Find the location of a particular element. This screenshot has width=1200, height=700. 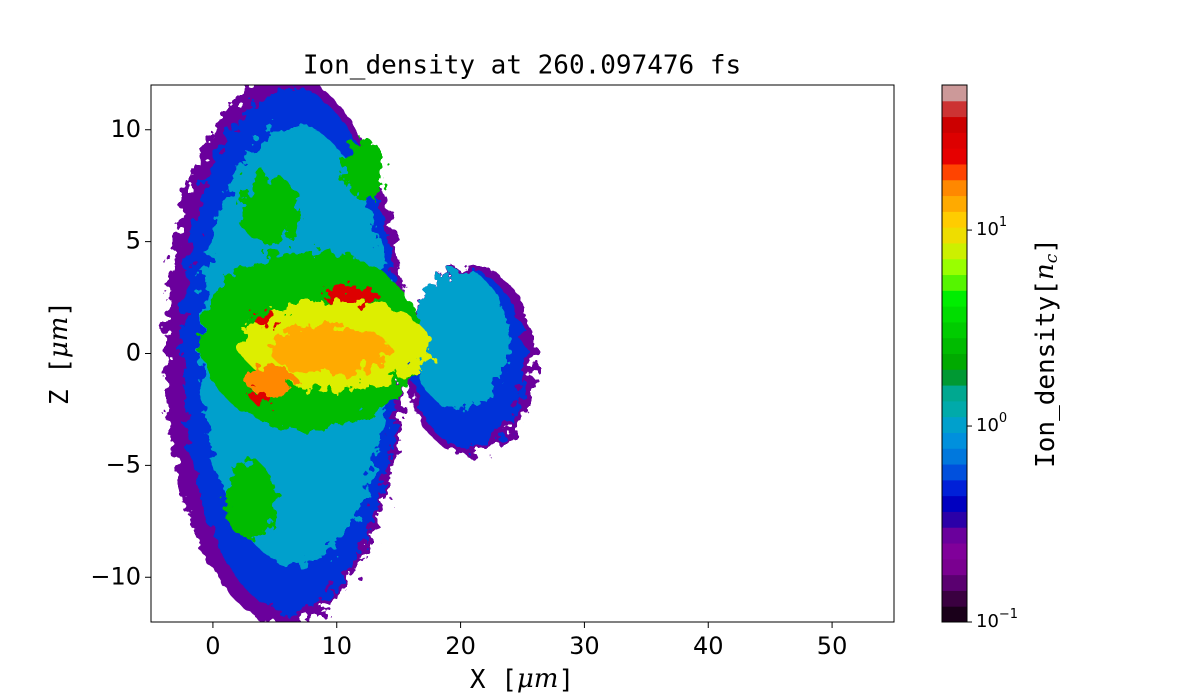

y-axis-label: Z [μm] is located at coordinates (59, 353).